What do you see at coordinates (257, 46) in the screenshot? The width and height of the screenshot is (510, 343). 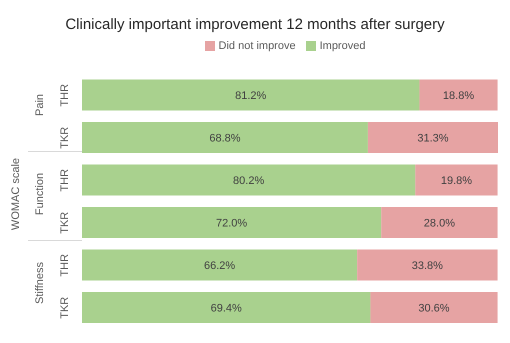 I see `legend-label: Did not improve` at bounding box center [257, 46].